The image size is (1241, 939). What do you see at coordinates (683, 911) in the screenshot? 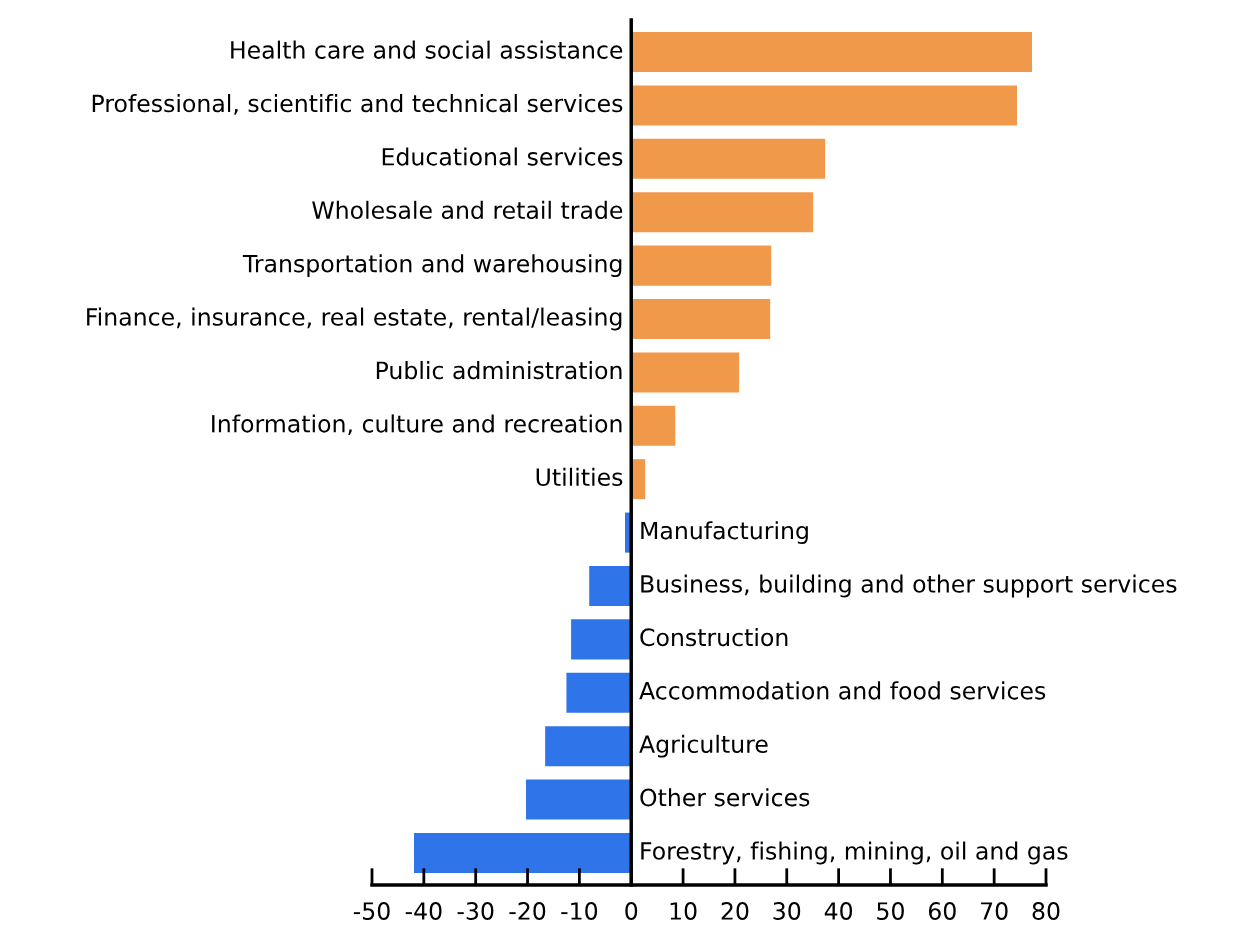
I see `x-tick-label: 10` at bounding box center [683, 911].